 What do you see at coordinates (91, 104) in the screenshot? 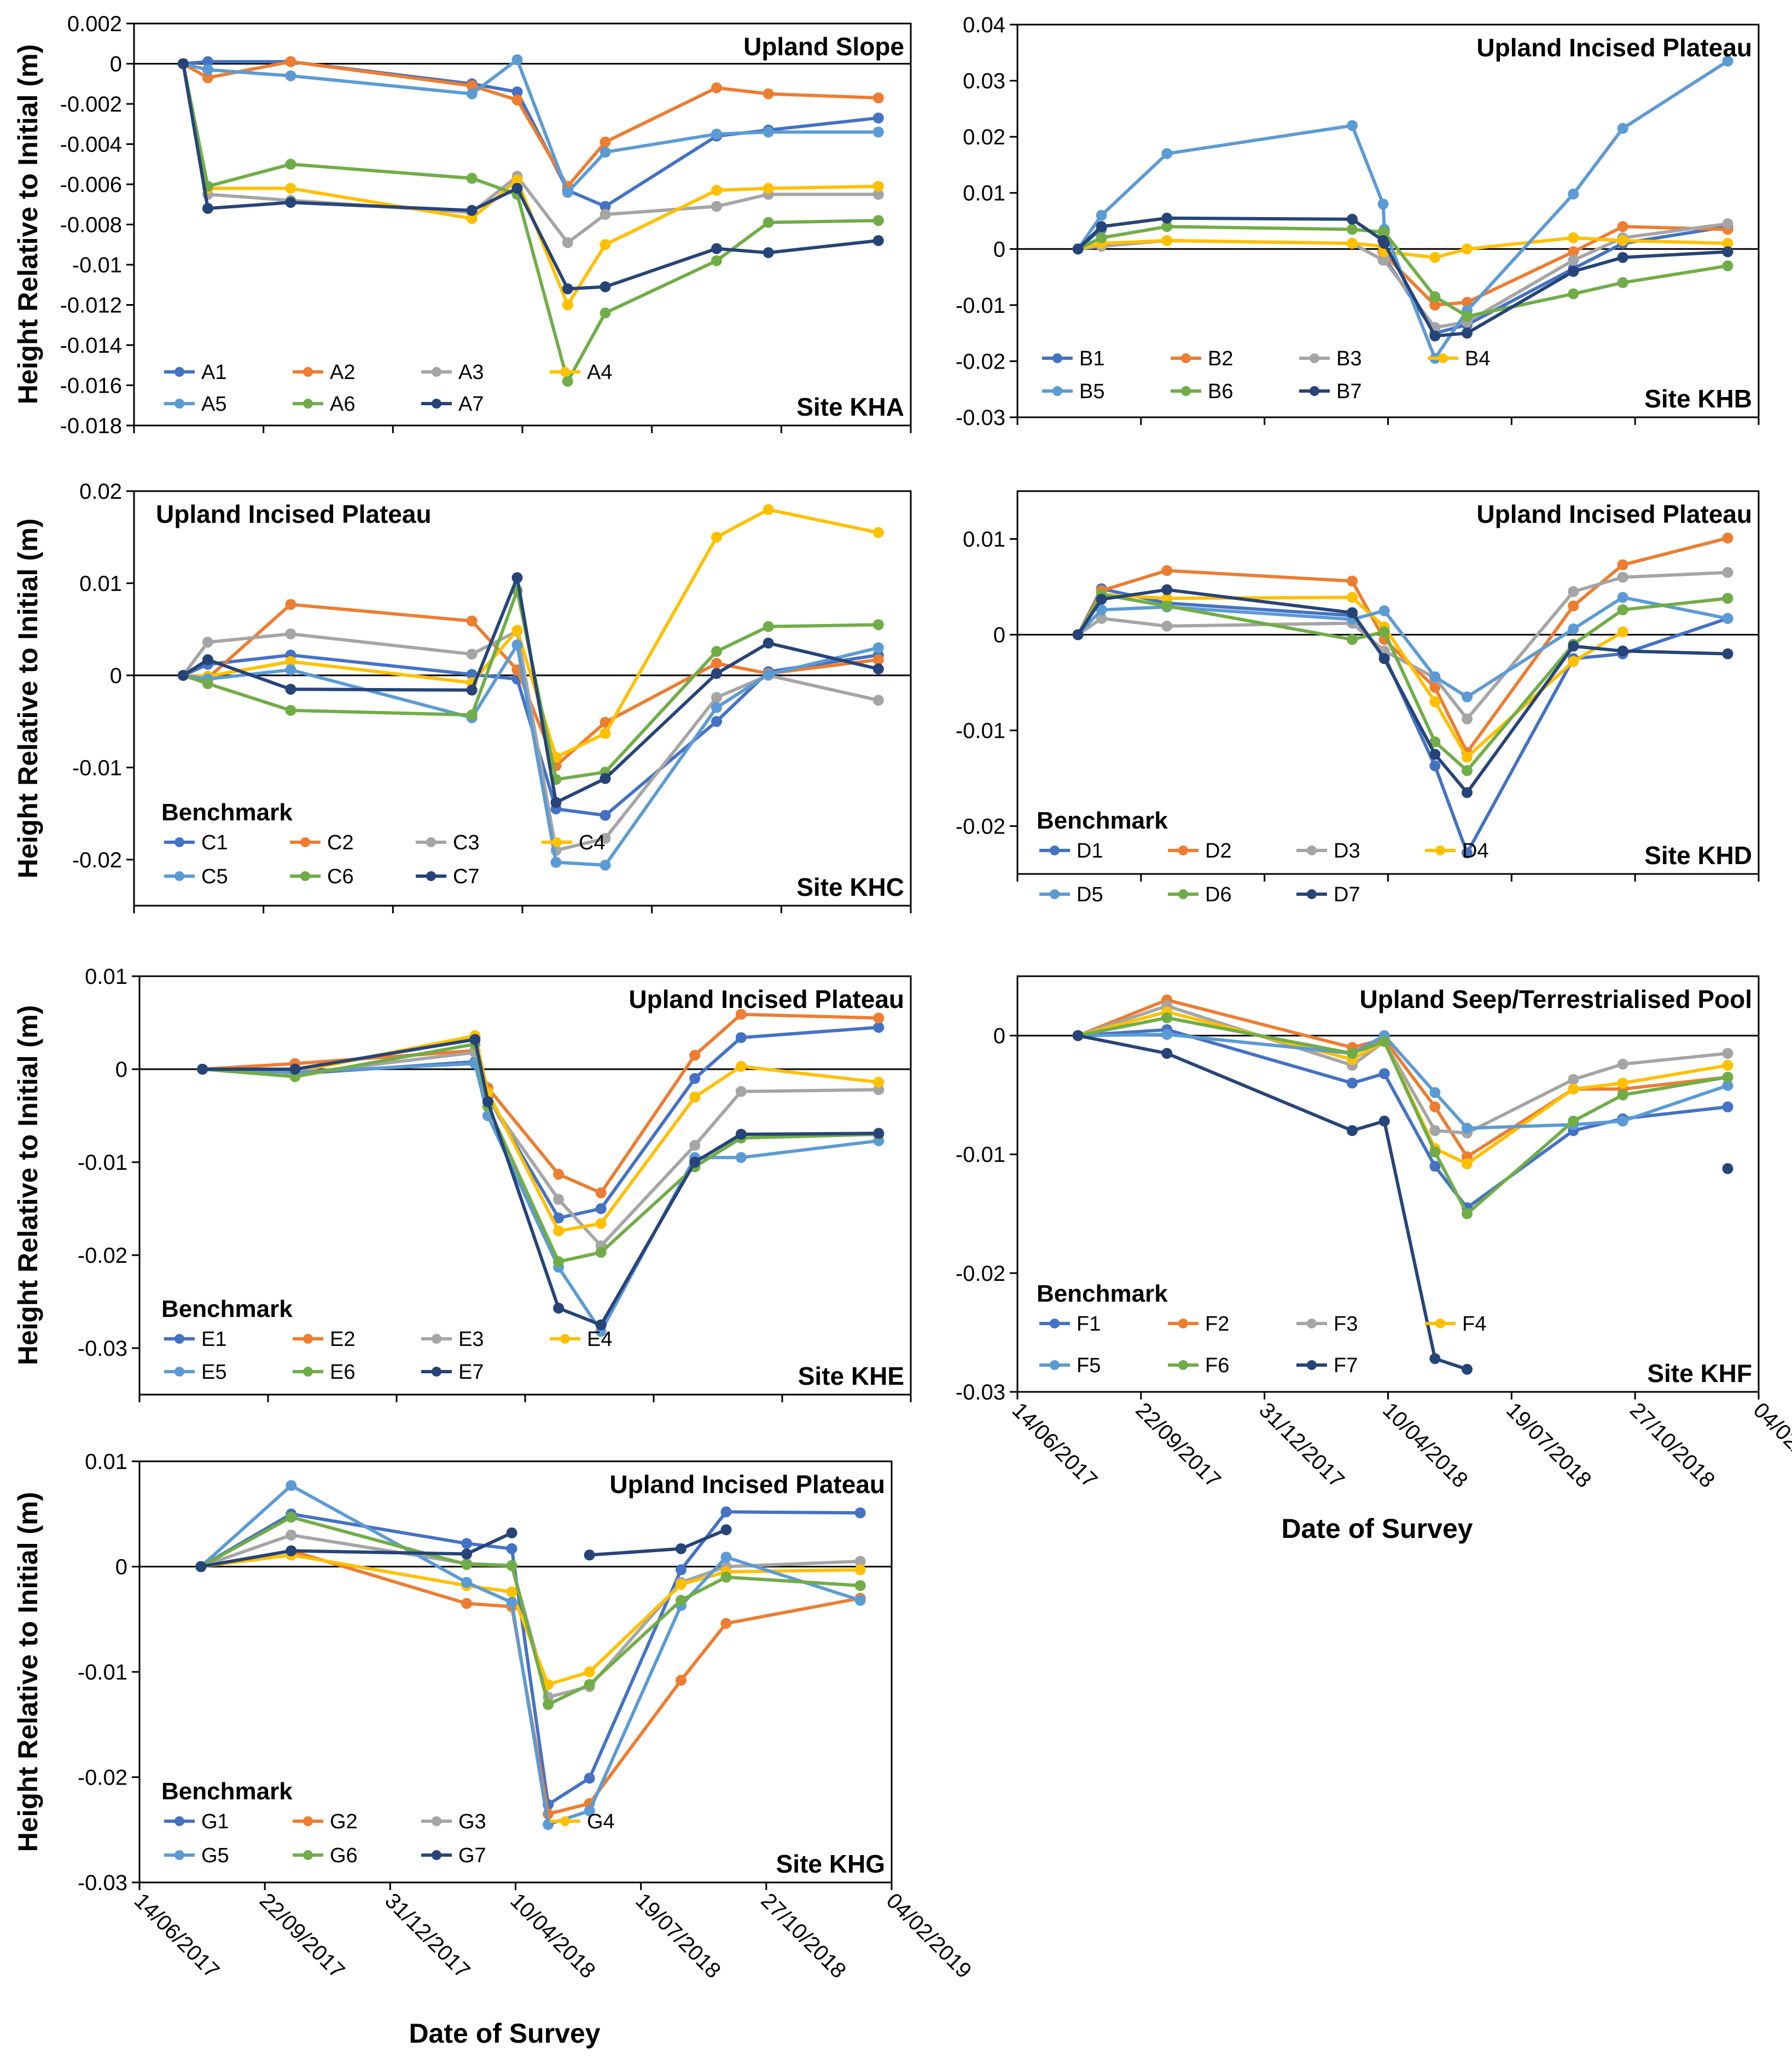
I see `y-tick-label: -0.002` at bounding box center [91, 104].